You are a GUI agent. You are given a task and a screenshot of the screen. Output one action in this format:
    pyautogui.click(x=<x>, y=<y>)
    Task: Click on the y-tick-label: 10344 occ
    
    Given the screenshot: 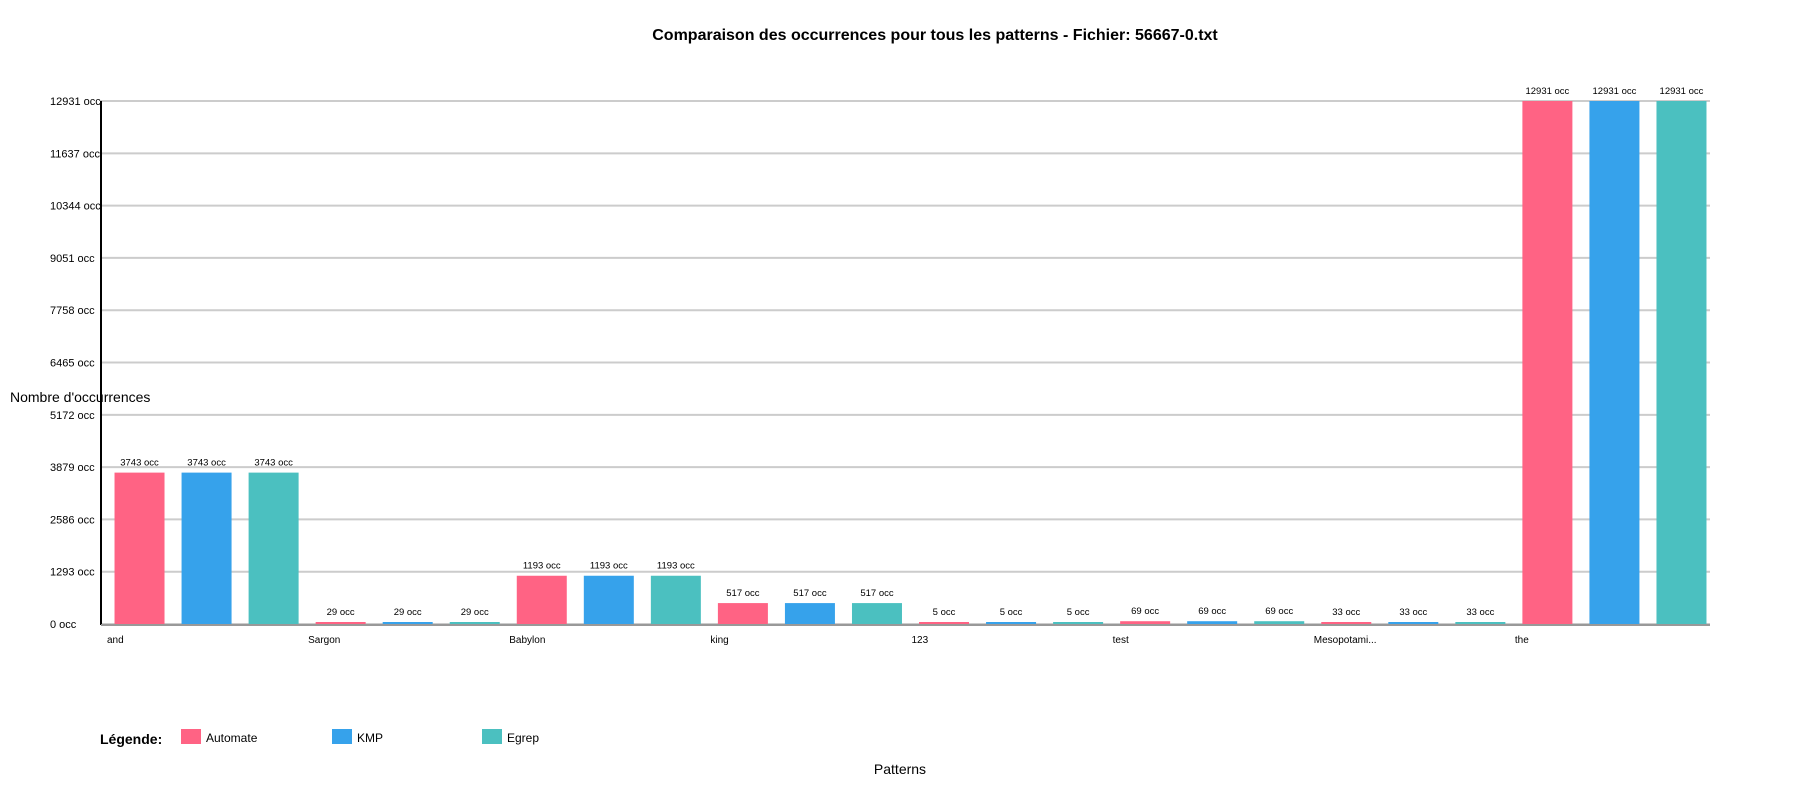 What is the action you would take?
    pyautogui.click(x=75, y=207)
    